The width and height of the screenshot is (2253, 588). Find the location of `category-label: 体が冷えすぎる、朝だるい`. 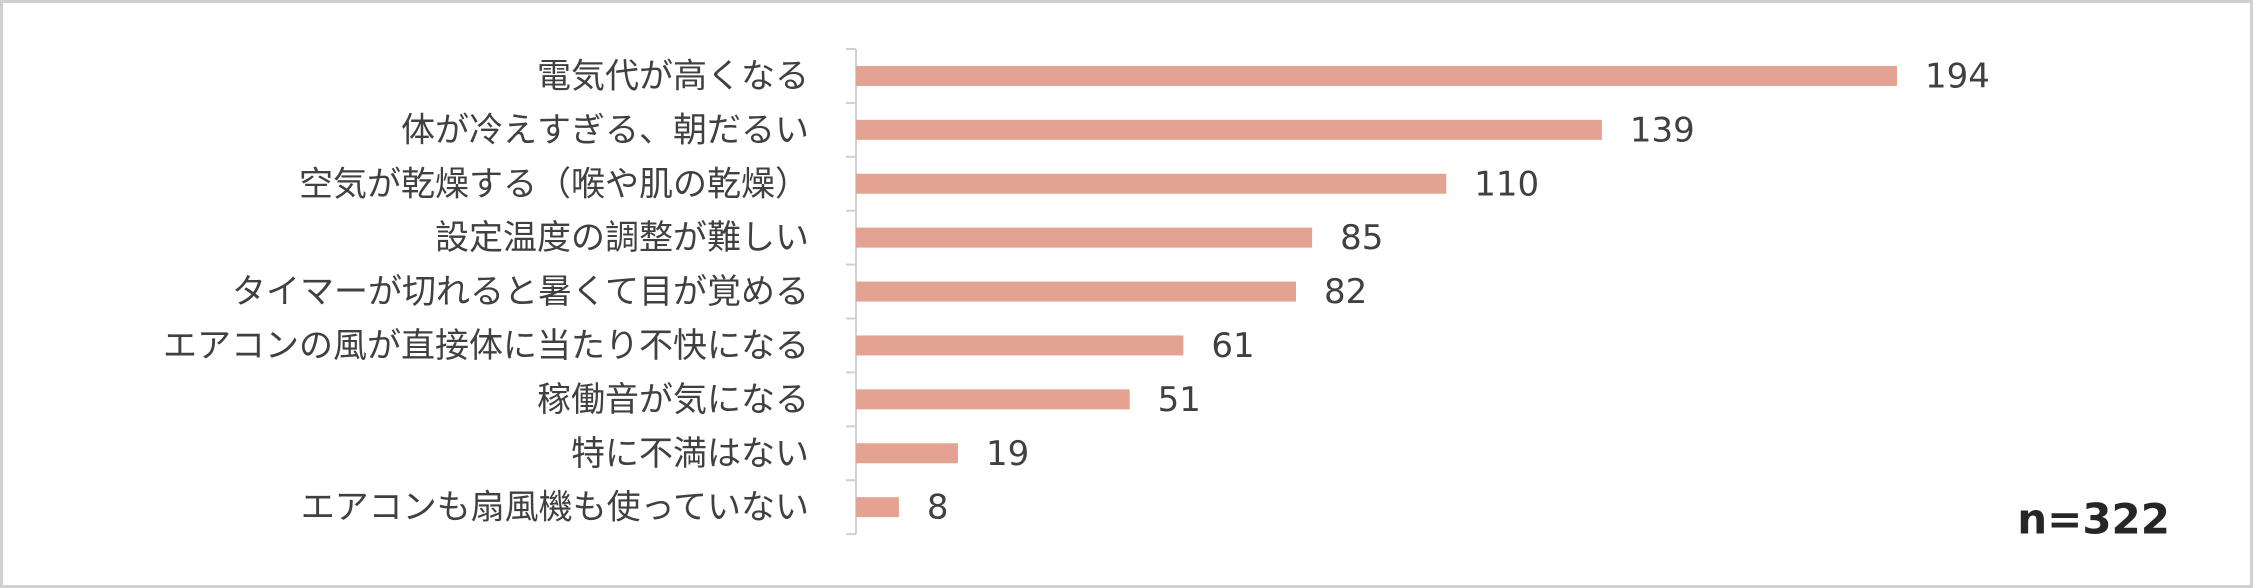

category-label: 体が冷えすぎる、朝だるい is located at coordinates (605, 130).